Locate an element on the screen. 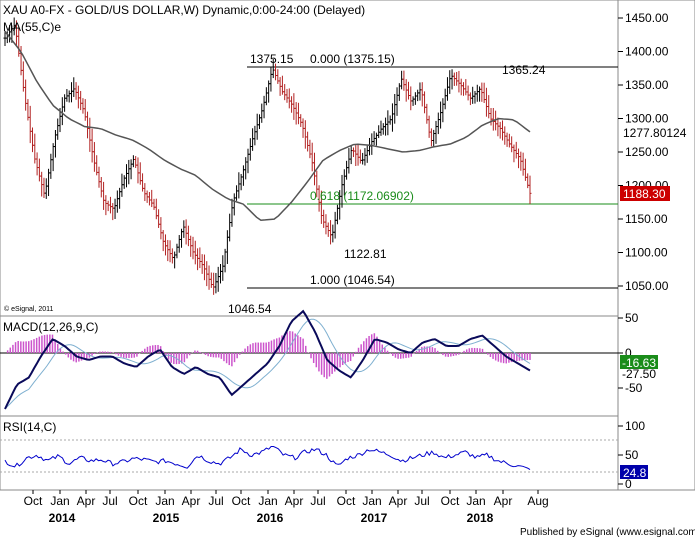  price-y-tick-label: 1250.00 is located at coordinates (647, 152).